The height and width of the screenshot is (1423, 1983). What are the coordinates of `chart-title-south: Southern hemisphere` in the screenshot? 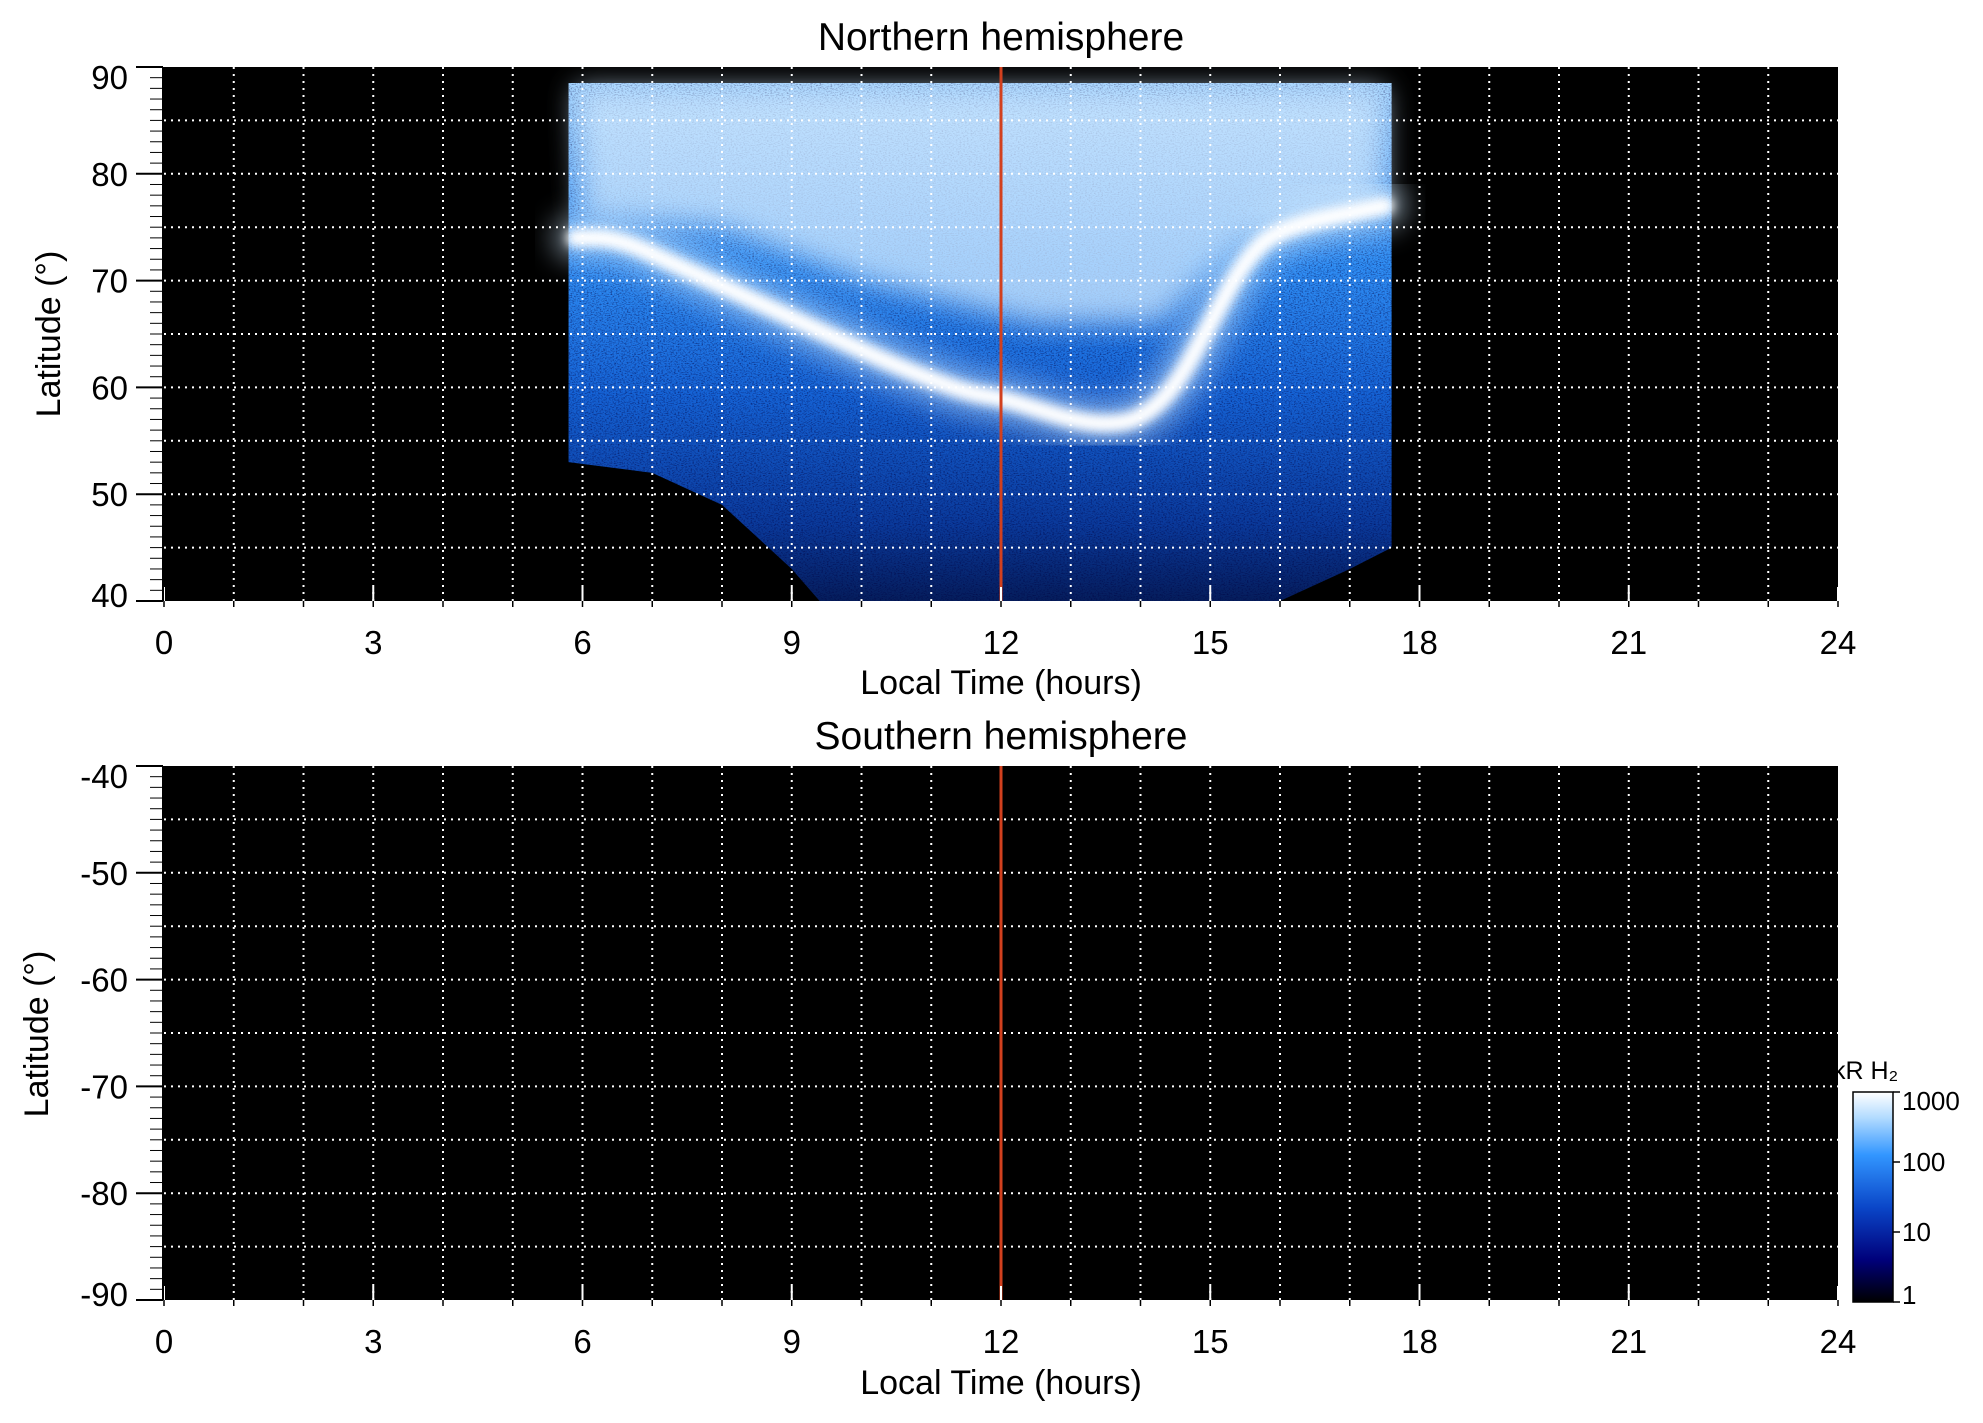 It's located at (1001, 736).